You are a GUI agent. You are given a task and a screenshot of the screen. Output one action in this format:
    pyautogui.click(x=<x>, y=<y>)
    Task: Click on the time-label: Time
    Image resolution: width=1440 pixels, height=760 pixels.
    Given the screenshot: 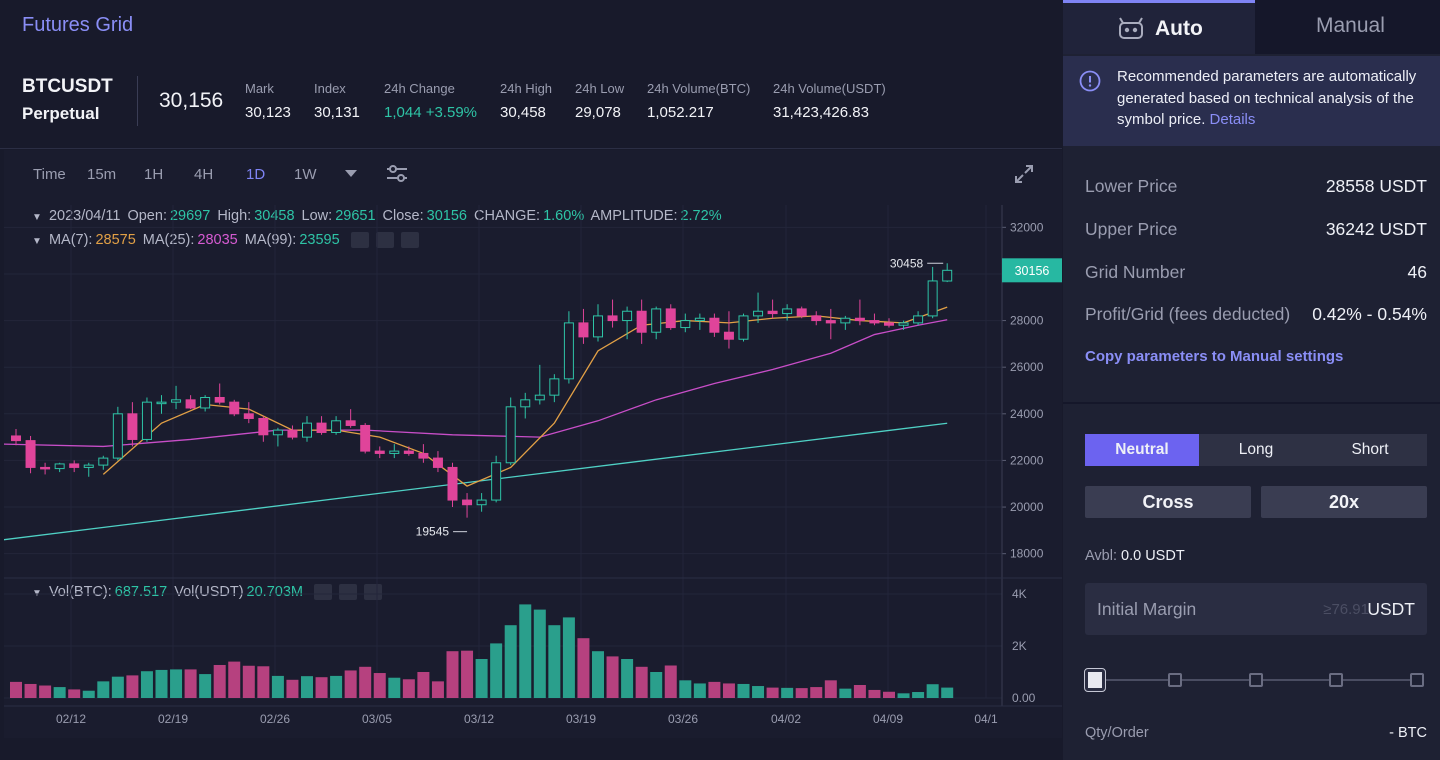 What is the action you would take?
    pyautogui.click(x=49, y=174)
    